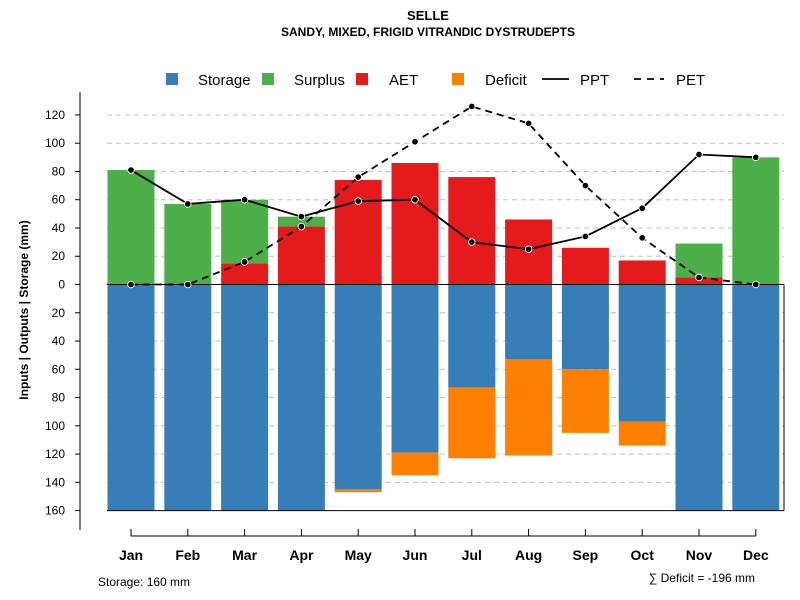 The width and height of the screenshot is (800, 600). Describe the element at coordinates (144, 582) in the screenshot. I see `footnote-storage: Storage: 160 mm` at that location.